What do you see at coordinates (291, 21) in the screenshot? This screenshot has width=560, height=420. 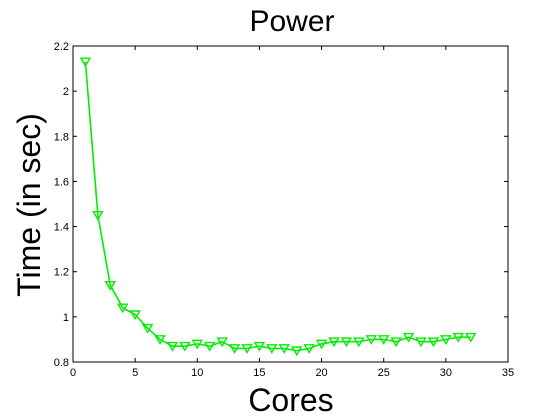 I see `chart-title: Power` at bounding box center [291, 21].